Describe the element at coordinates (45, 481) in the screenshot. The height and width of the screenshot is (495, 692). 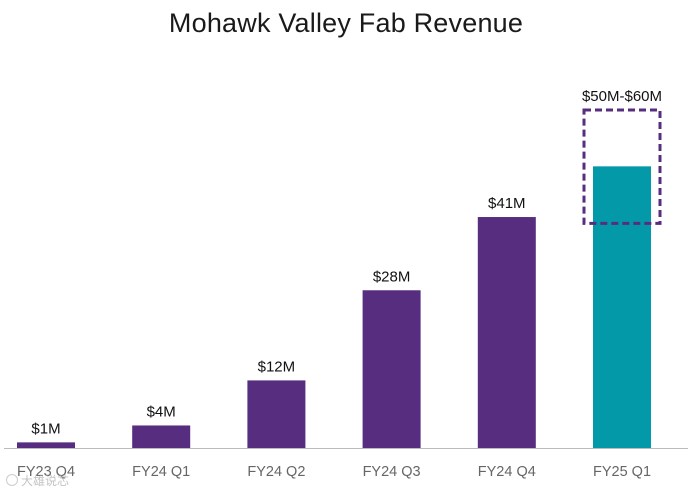
I see `watermark-text: 大雄说芯` at that location.